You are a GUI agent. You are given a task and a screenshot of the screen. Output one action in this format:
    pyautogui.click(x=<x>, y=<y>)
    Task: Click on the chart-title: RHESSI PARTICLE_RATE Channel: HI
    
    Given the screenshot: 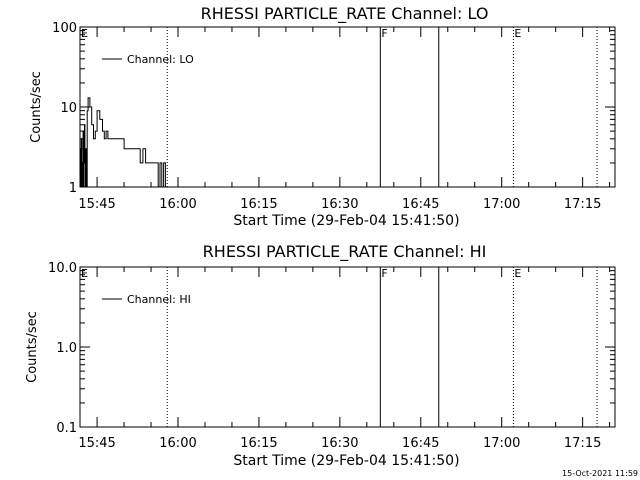 What is the action you would take?
    pyautogui.click(x=345, y=252)
    